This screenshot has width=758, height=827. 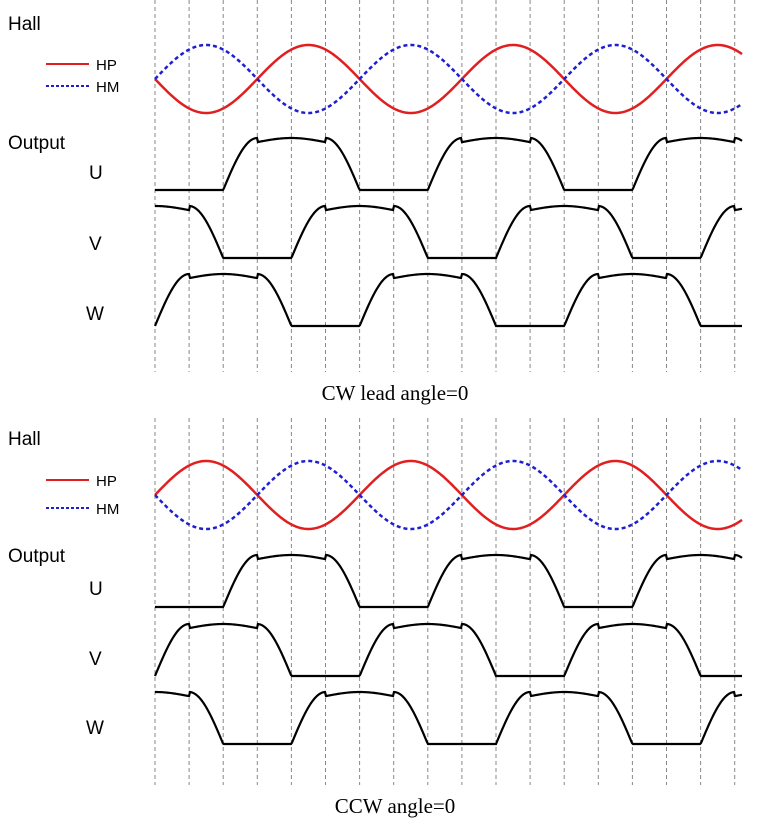 I want to click on ccw-output-w-trace, so click(x=449, y=718).